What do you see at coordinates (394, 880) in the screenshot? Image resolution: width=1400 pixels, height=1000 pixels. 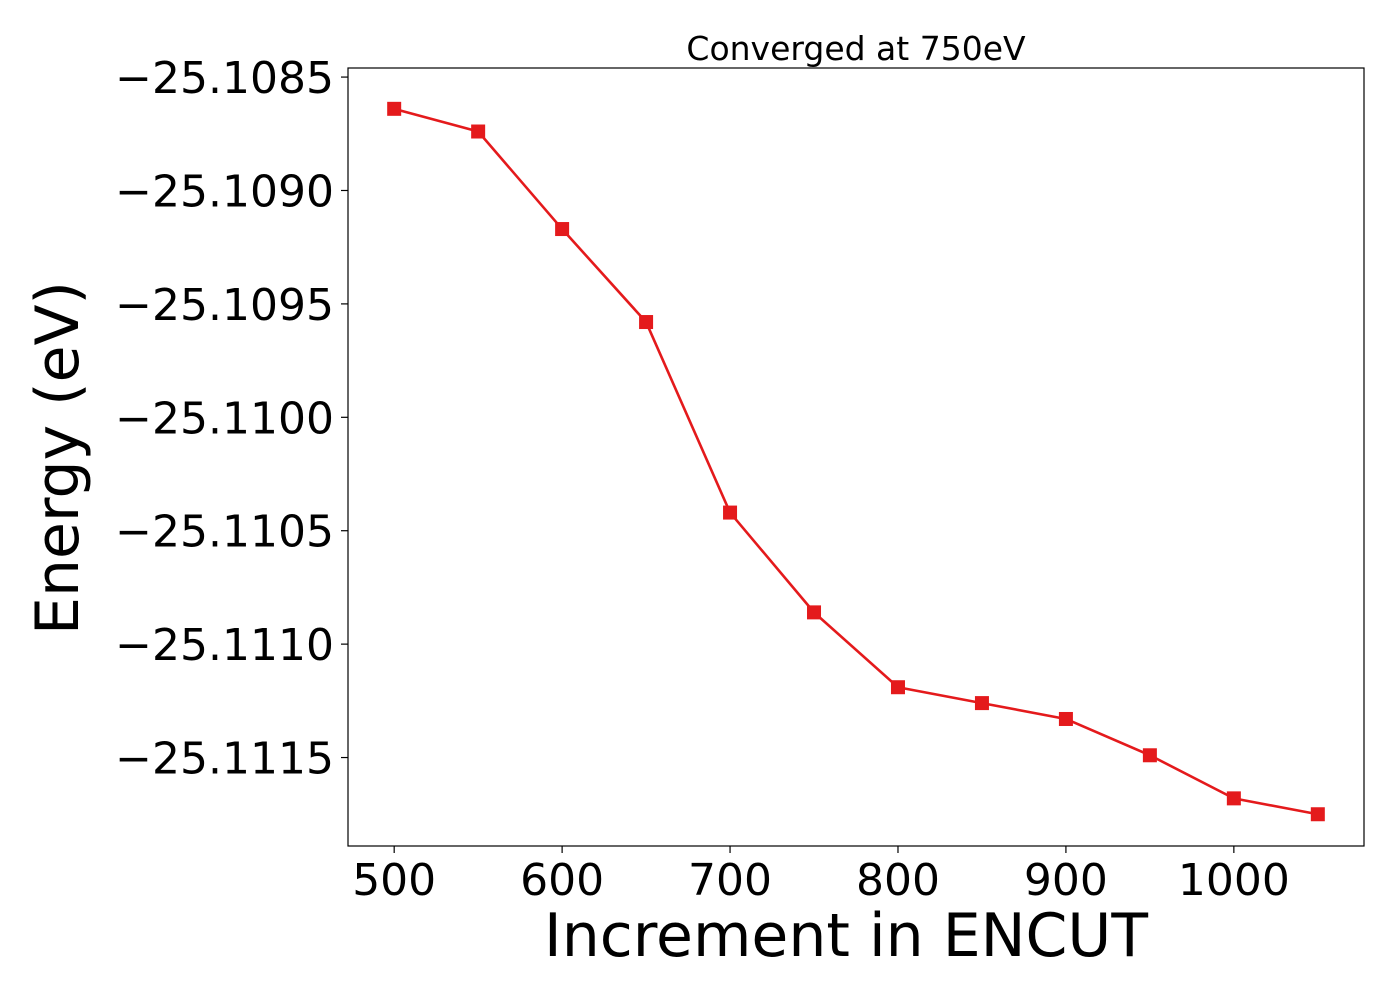 I see `x-tick-label: 500` at bounding box center [394, 880].